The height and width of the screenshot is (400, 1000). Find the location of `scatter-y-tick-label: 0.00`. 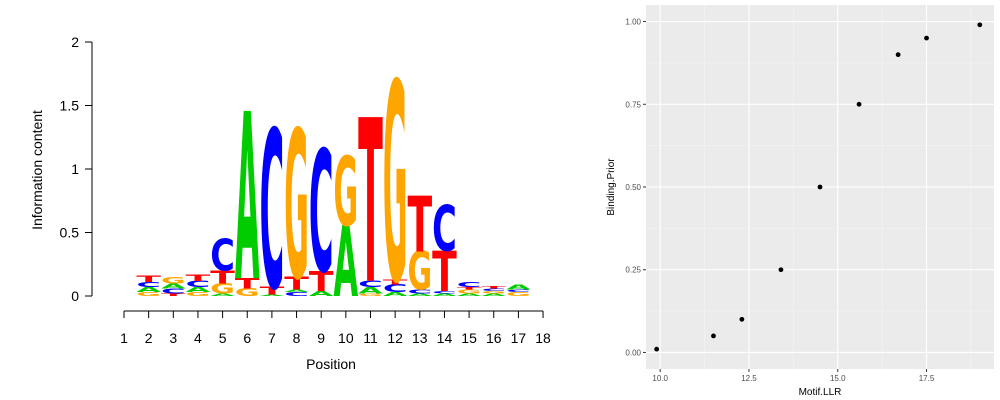

scatter-y-tick-label: 0.00 is located at coordinates (633, 352).